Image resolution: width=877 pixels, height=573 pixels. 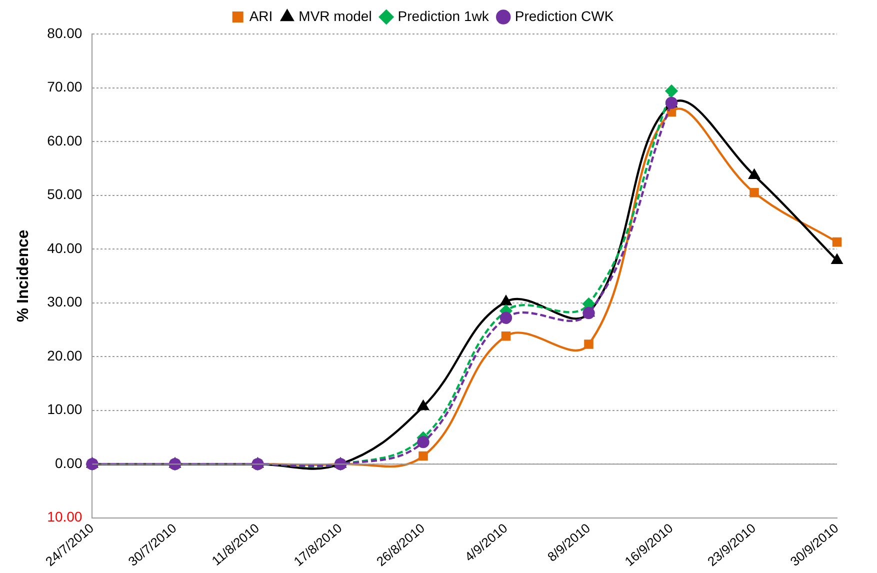 What do you see at coordinates (444, 16) in the screenshot?
I see `legend-label: Prediction 1wk` at bounding box center [444, 16].